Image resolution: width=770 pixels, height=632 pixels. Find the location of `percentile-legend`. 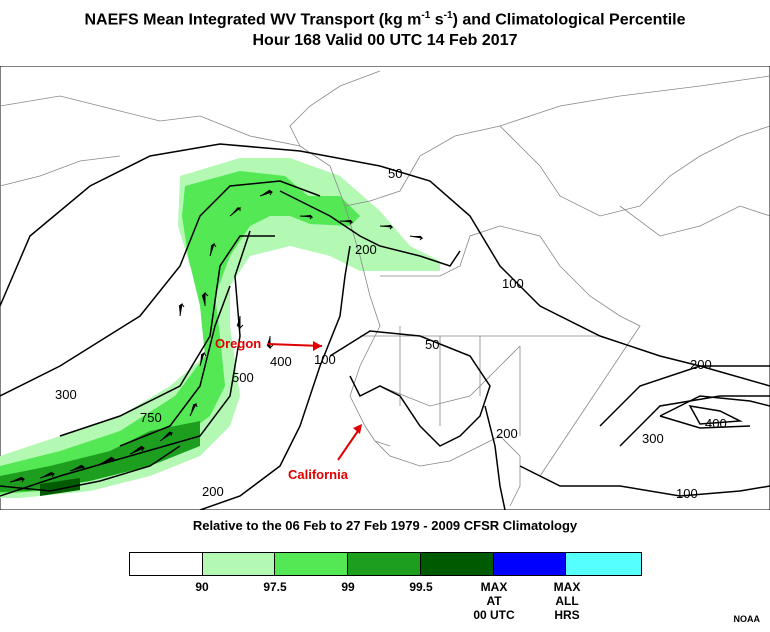

percentile-legend is located at coordinates (385, 564).